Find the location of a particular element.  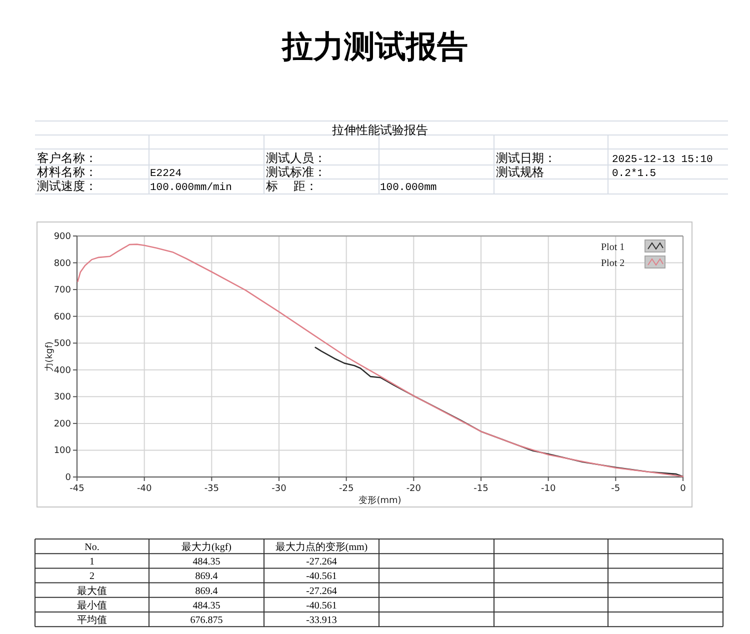

text: 材料名称： is located at coordinates (66, 172).